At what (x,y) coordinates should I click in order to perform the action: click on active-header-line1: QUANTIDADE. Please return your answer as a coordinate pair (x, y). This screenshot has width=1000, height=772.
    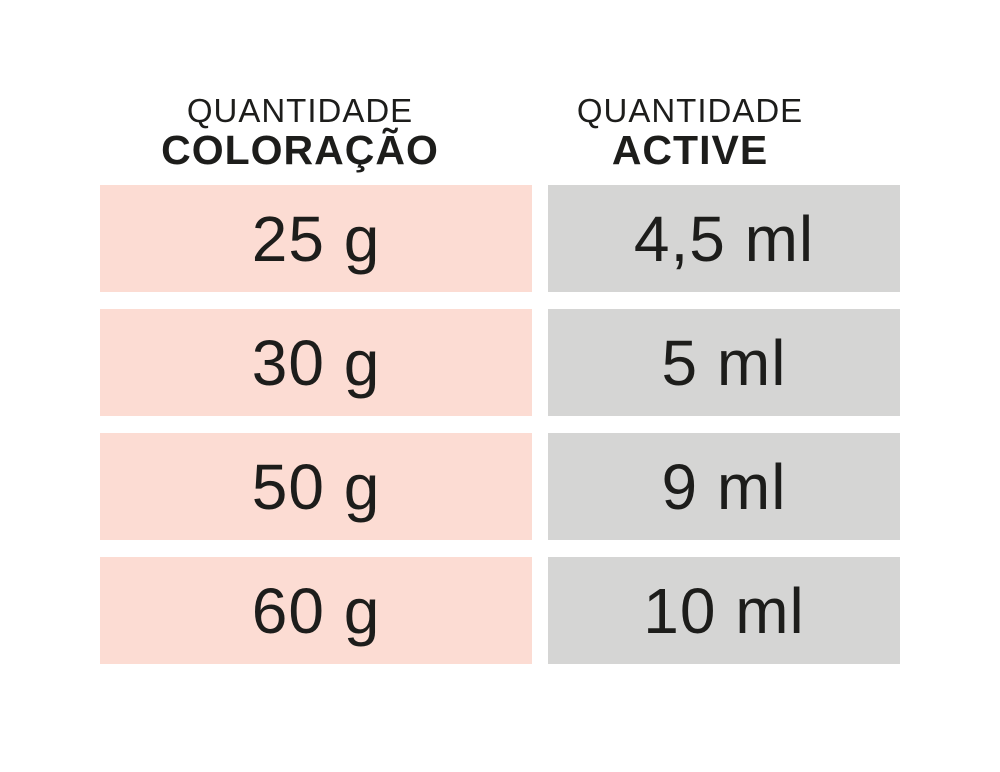
    Looking at the image, I should click on (690, 110).